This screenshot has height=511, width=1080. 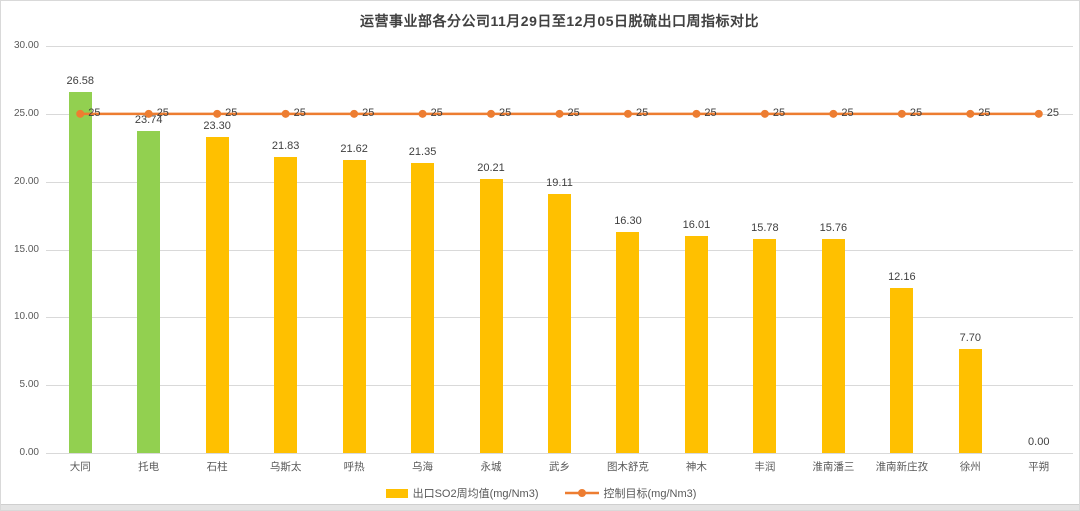 I want to click on x-axis-category-label: 神木, so click(x=696, y=467).